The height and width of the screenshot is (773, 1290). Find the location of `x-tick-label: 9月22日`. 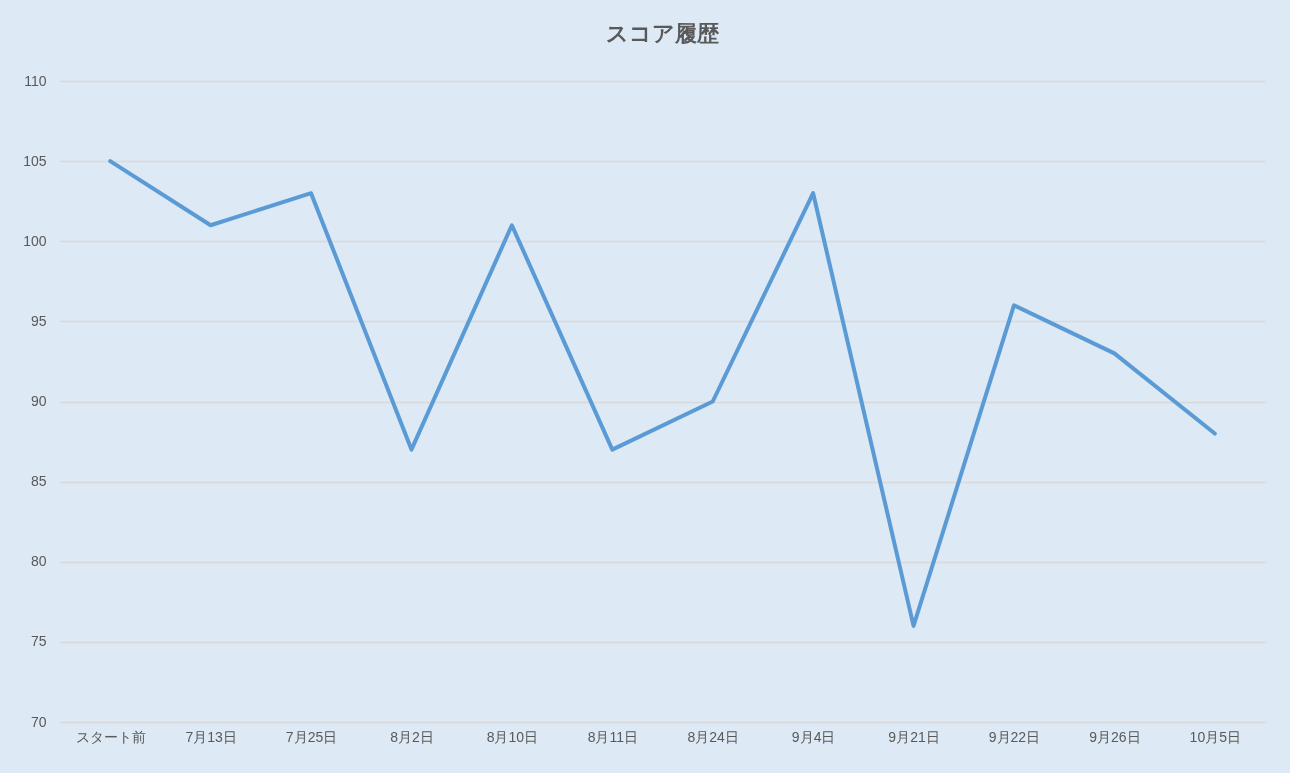

x-tick-label: 9月22日 is located at coordinates (1014, 736).